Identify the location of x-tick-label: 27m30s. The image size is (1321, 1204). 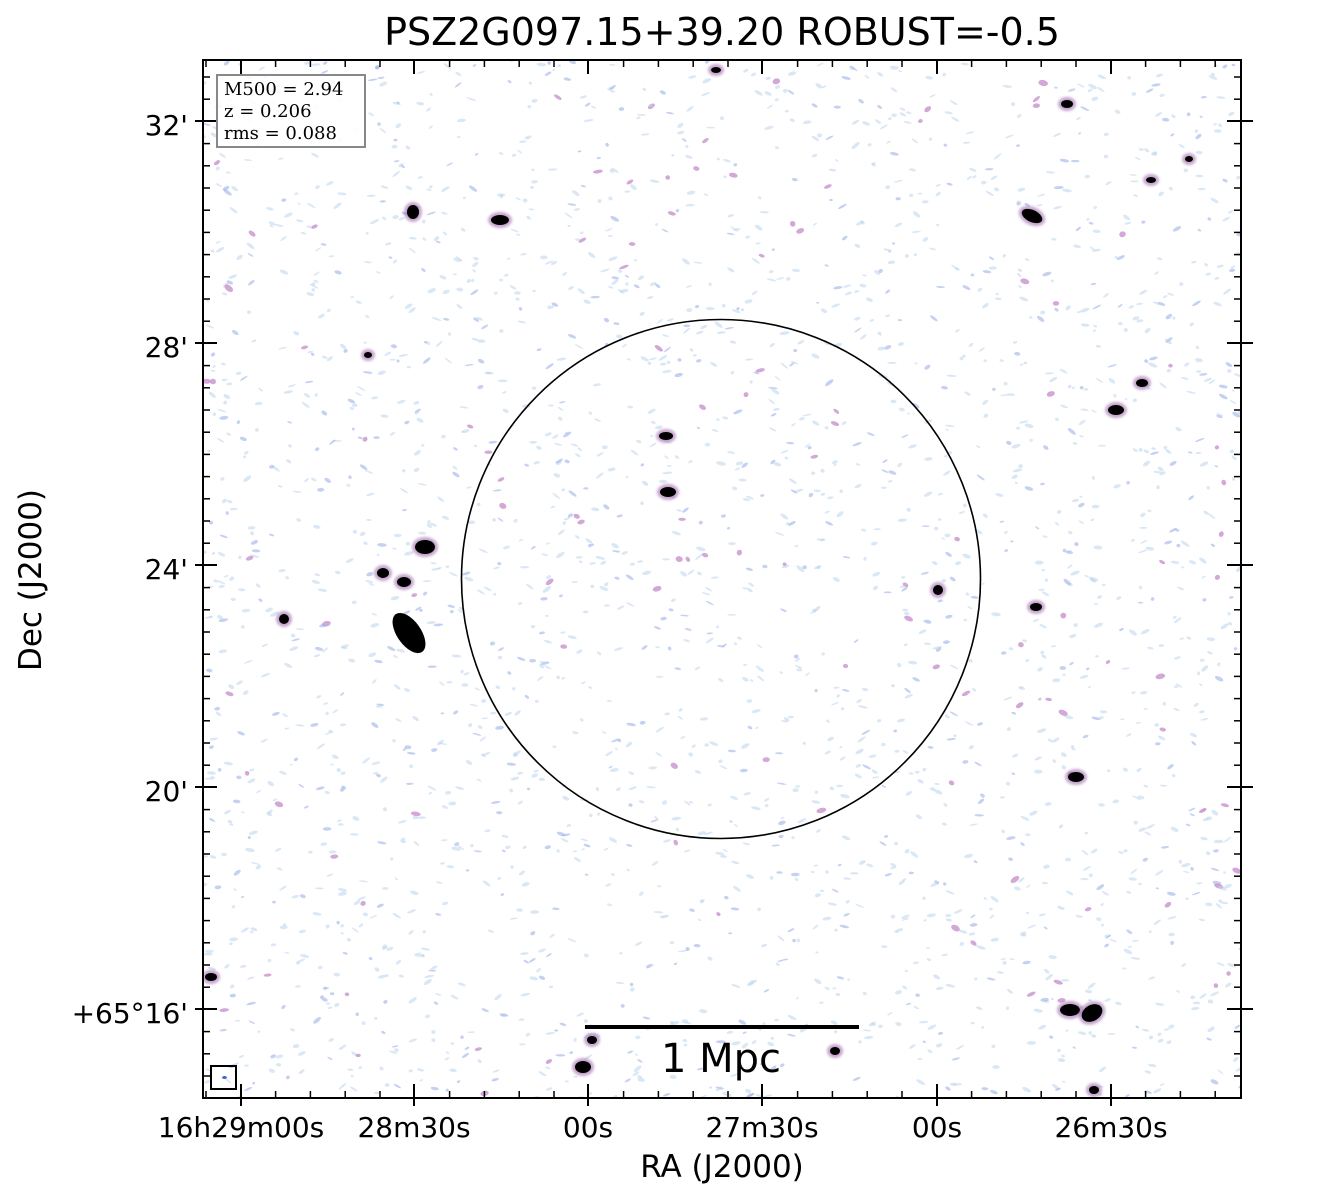
(761, 1127).